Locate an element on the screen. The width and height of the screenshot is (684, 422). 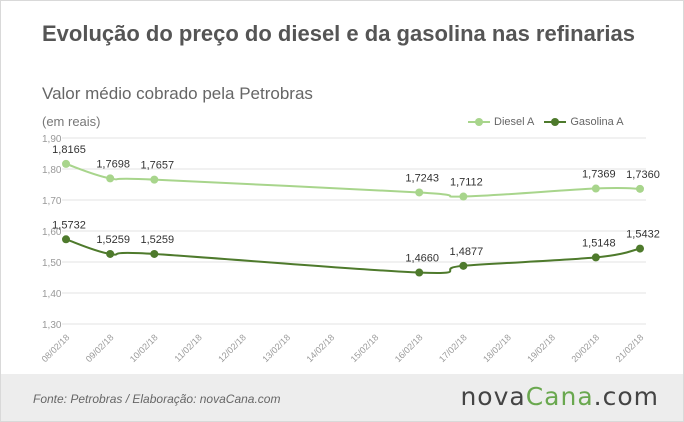
data-label-gasolina: 1,4660 is located at coordinates (422, 259).